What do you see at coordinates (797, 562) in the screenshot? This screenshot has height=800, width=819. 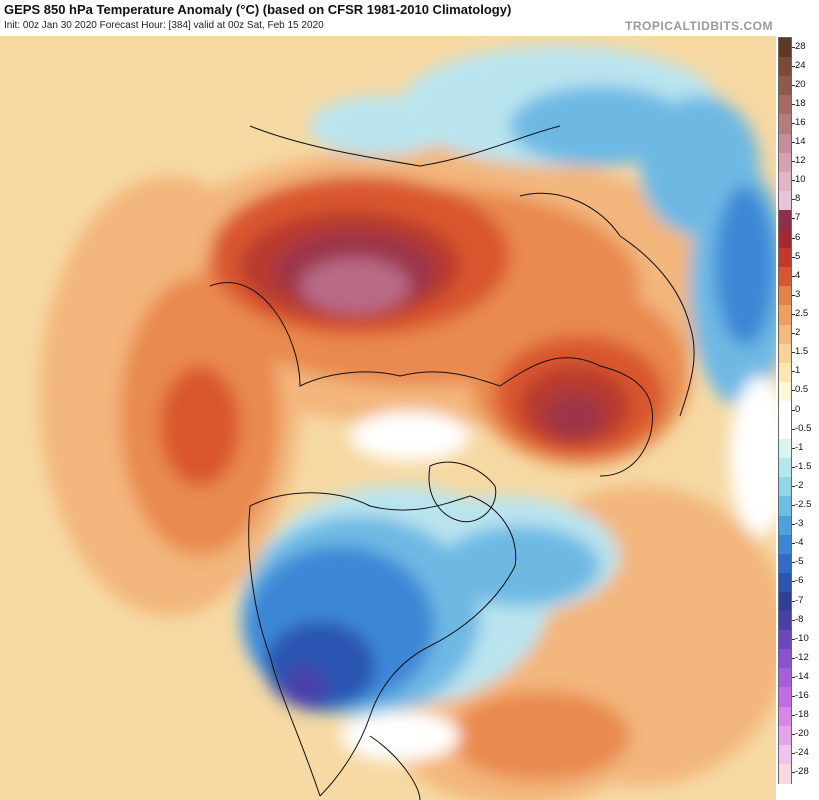 I see `colorbar-label: -5` at bounding box center [797, 562].